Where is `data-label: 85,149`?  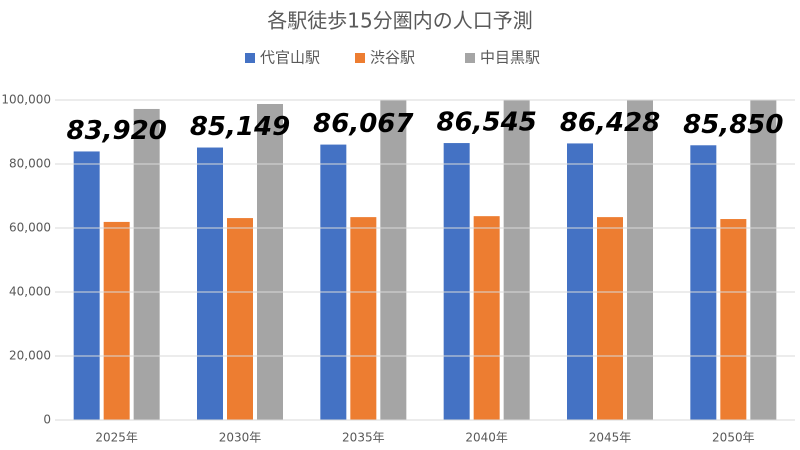
data-label: 85,149 is located at coordinates (240, 127).